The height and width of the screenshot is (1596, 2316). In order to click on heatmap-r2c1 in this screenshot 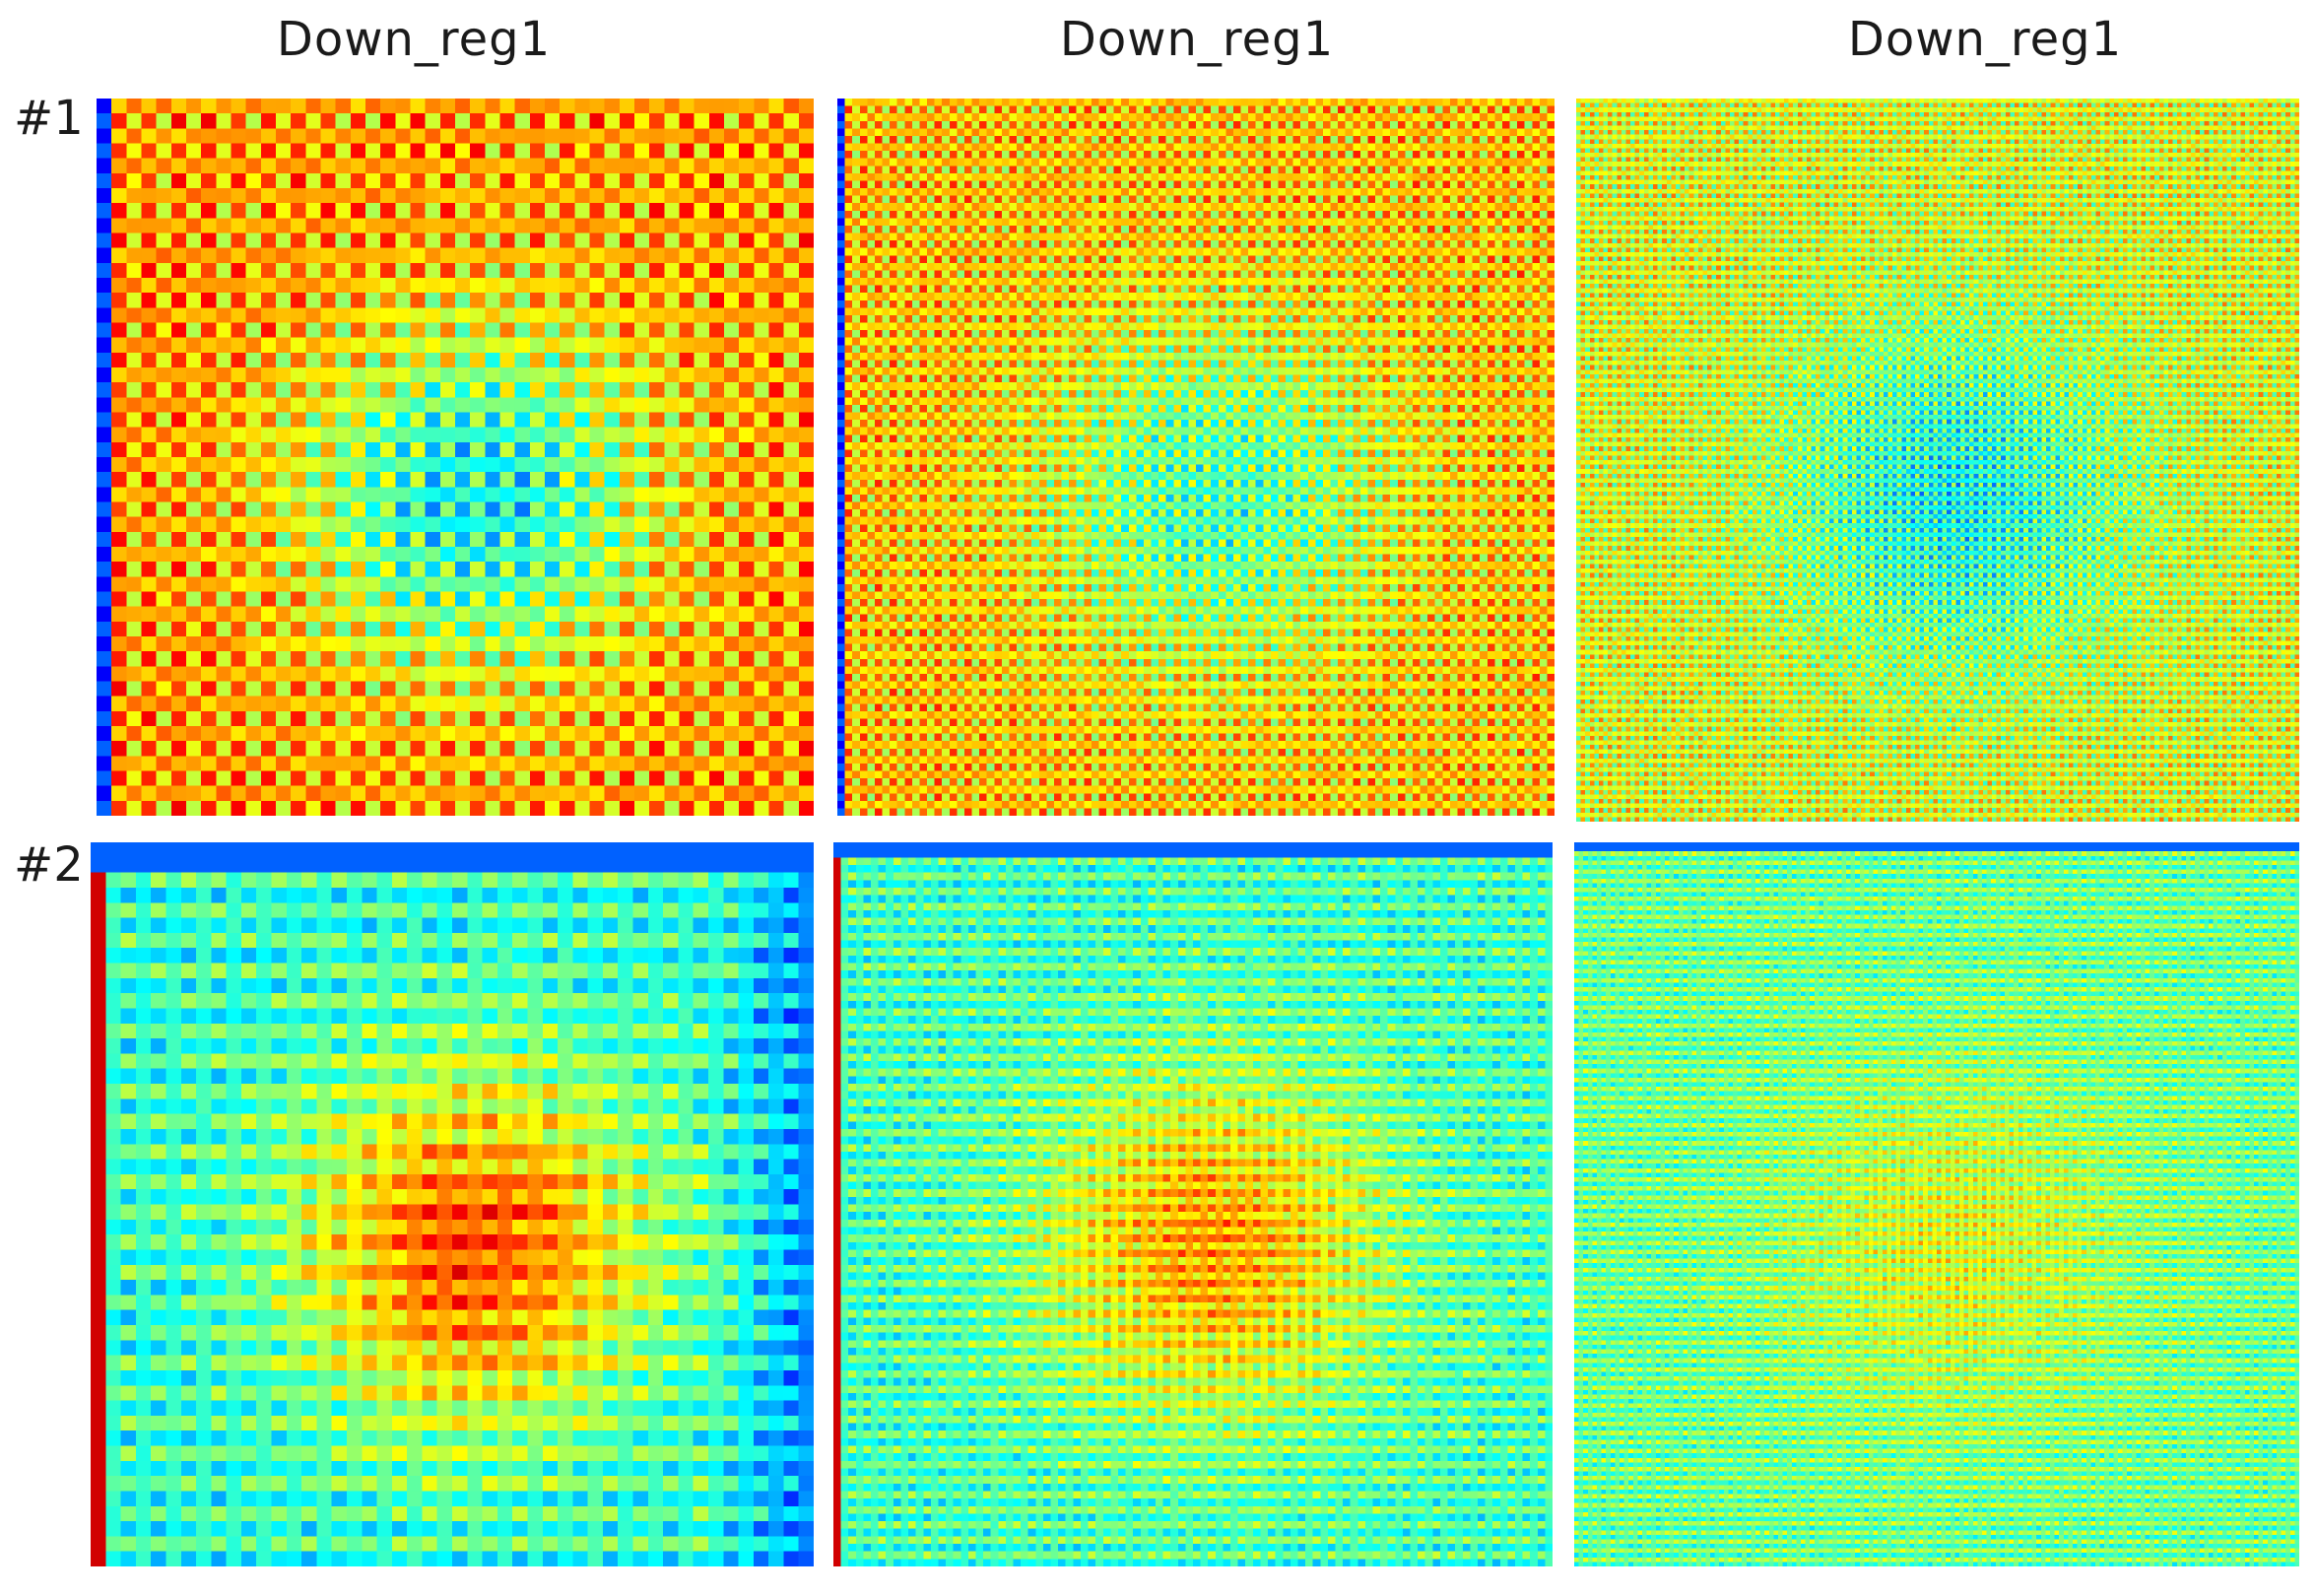, I will do `click(452, 1204)`.